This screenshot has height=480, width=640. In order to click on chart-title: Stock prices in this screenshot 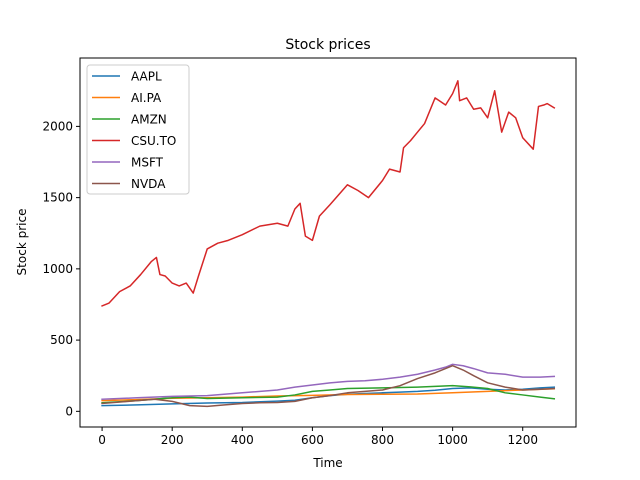, I will do `click(327, 45)`.